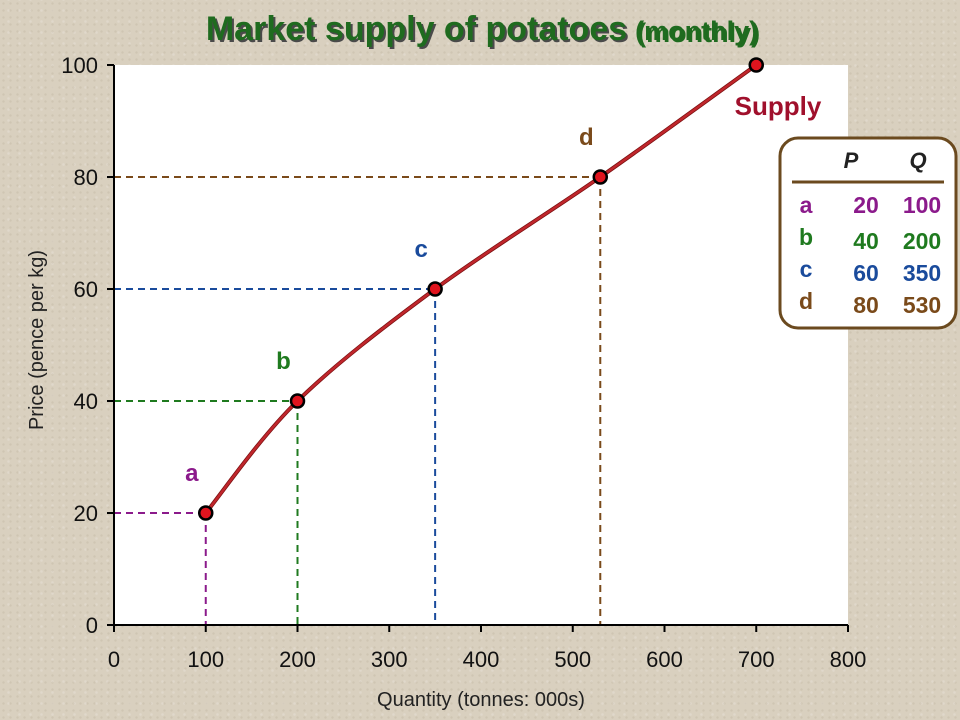 The width and height of the screenshot is (960, 720). What do you see at coordinates (922, 241) in the screenshot?
I see `table-cell-q: 200` at bounding box center [922, 241].